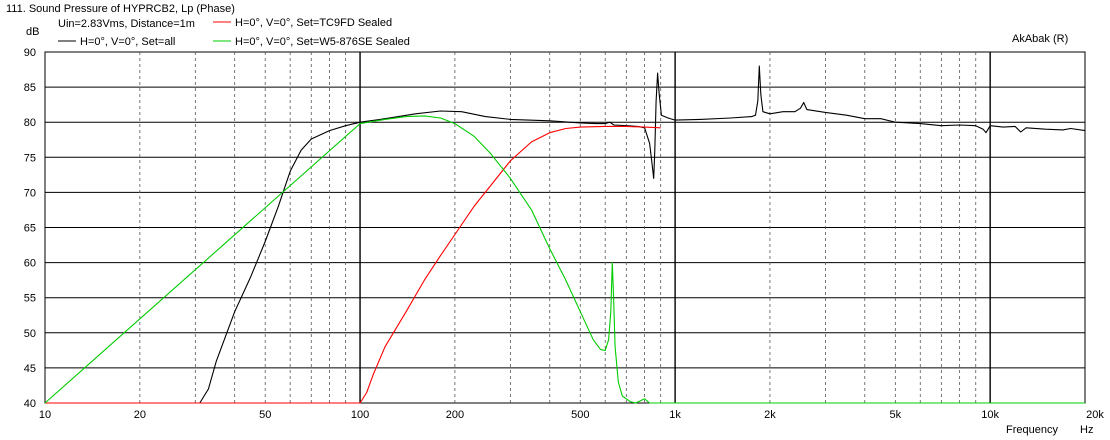 Image resolution: width=1110 pixels, height=440 pixels. Describe the element at coordinates (580, 415) in the screenshot. I see `x-tick-label: 500` at that location.